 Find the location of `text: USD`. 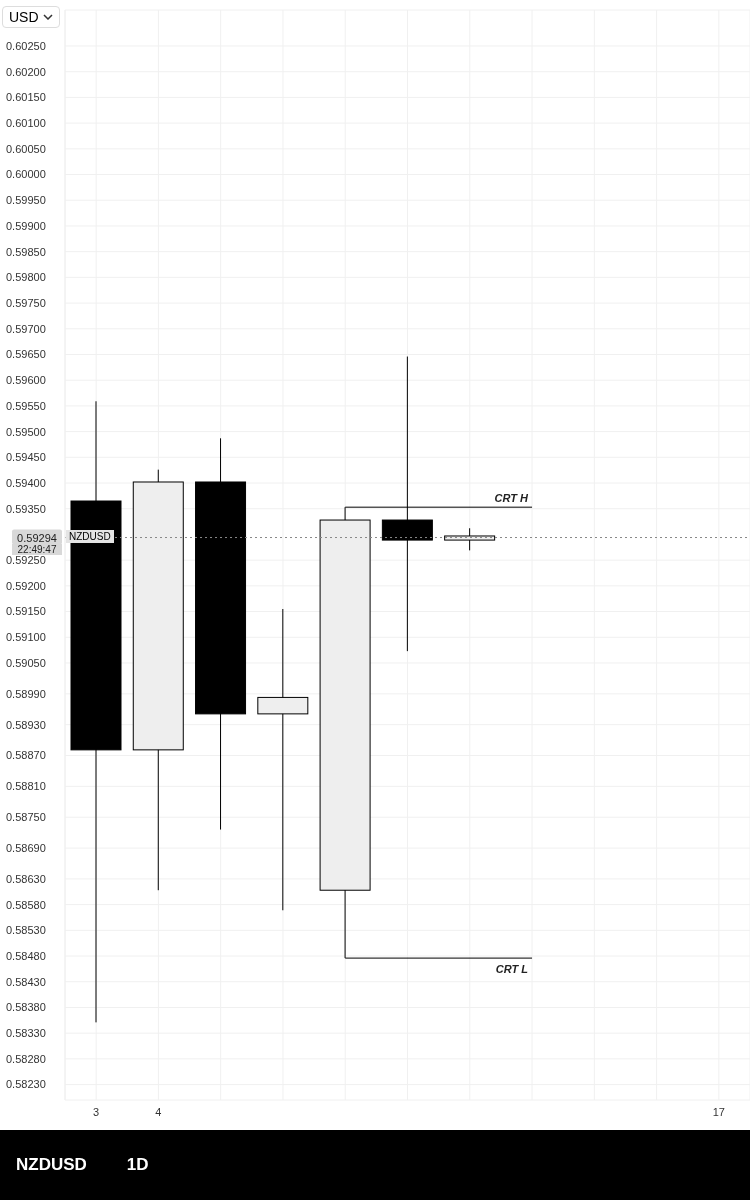

text: USD is located at coordinates (31, 17).